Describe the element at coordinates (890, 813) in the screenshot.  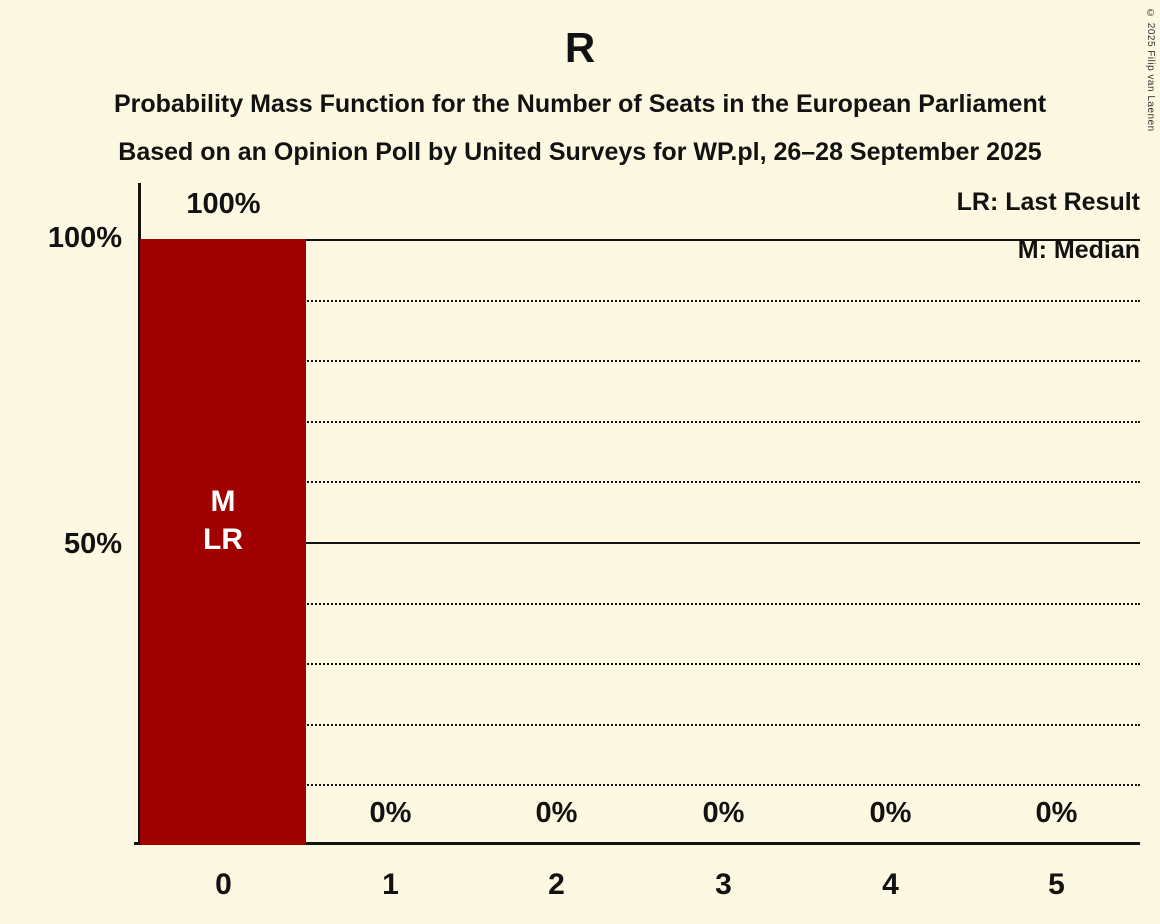
I see `value-label-seats-4: 0%` at that location.